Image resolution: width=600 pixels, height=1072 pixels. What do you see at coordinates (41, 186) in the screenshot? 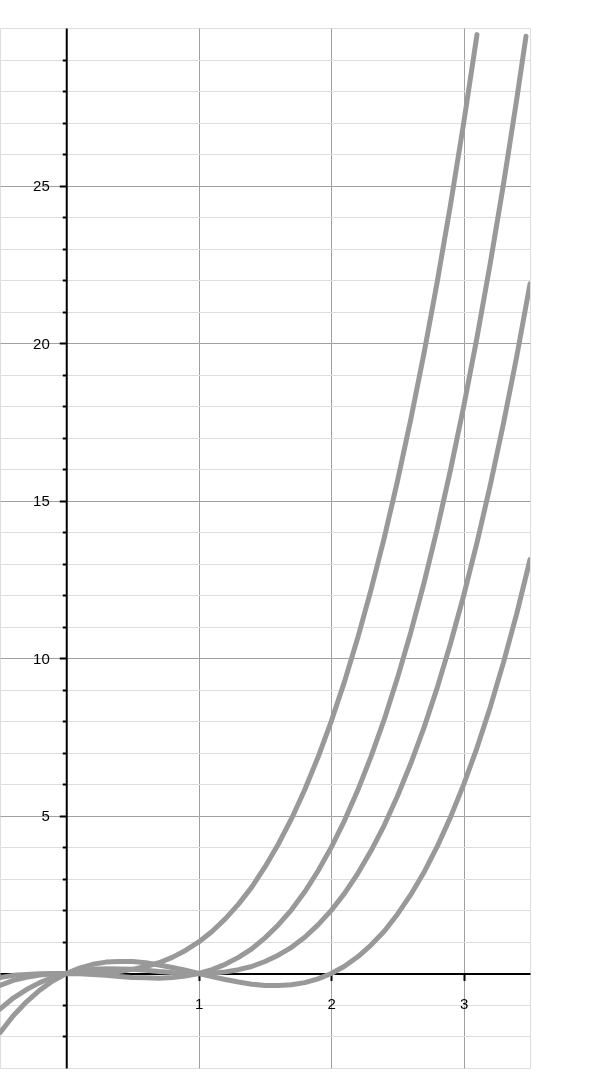
I see `y-tick-label: 25` at bounding box center [41, 186].